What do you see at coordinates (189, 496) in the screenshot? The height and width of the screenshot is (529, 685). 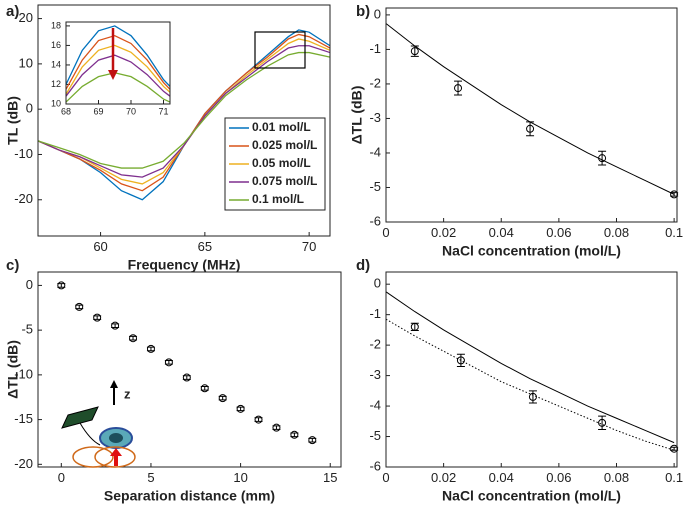 I see `x-axis-label: Separation distance (mm)` at bounding box center [189, 496].